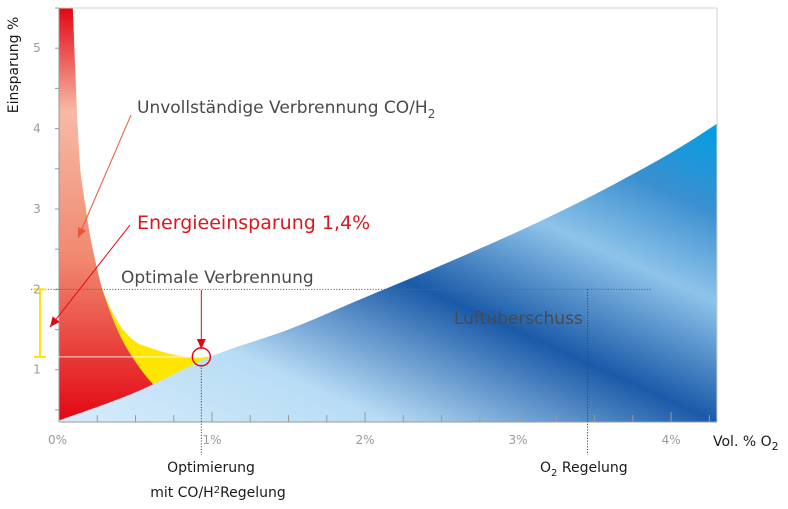 Image resolution: width=788 pixels, height=509 pixels. Describe the element at coordinates (37, 370) in the screenshot. I see `y-tick-label: 1` at that location.